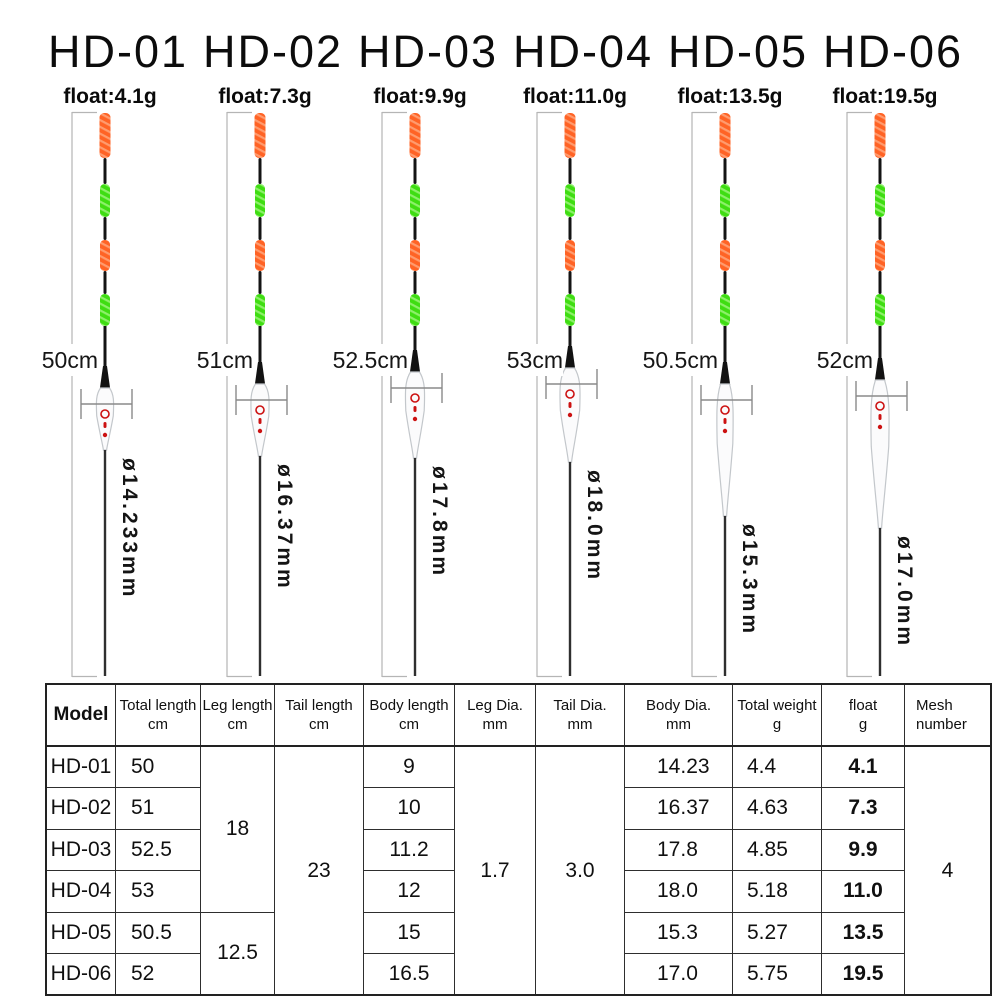 This screenshot has height=1000, width=1000. I want to click on cell-body_dia: 15.3, so click(678, 932).